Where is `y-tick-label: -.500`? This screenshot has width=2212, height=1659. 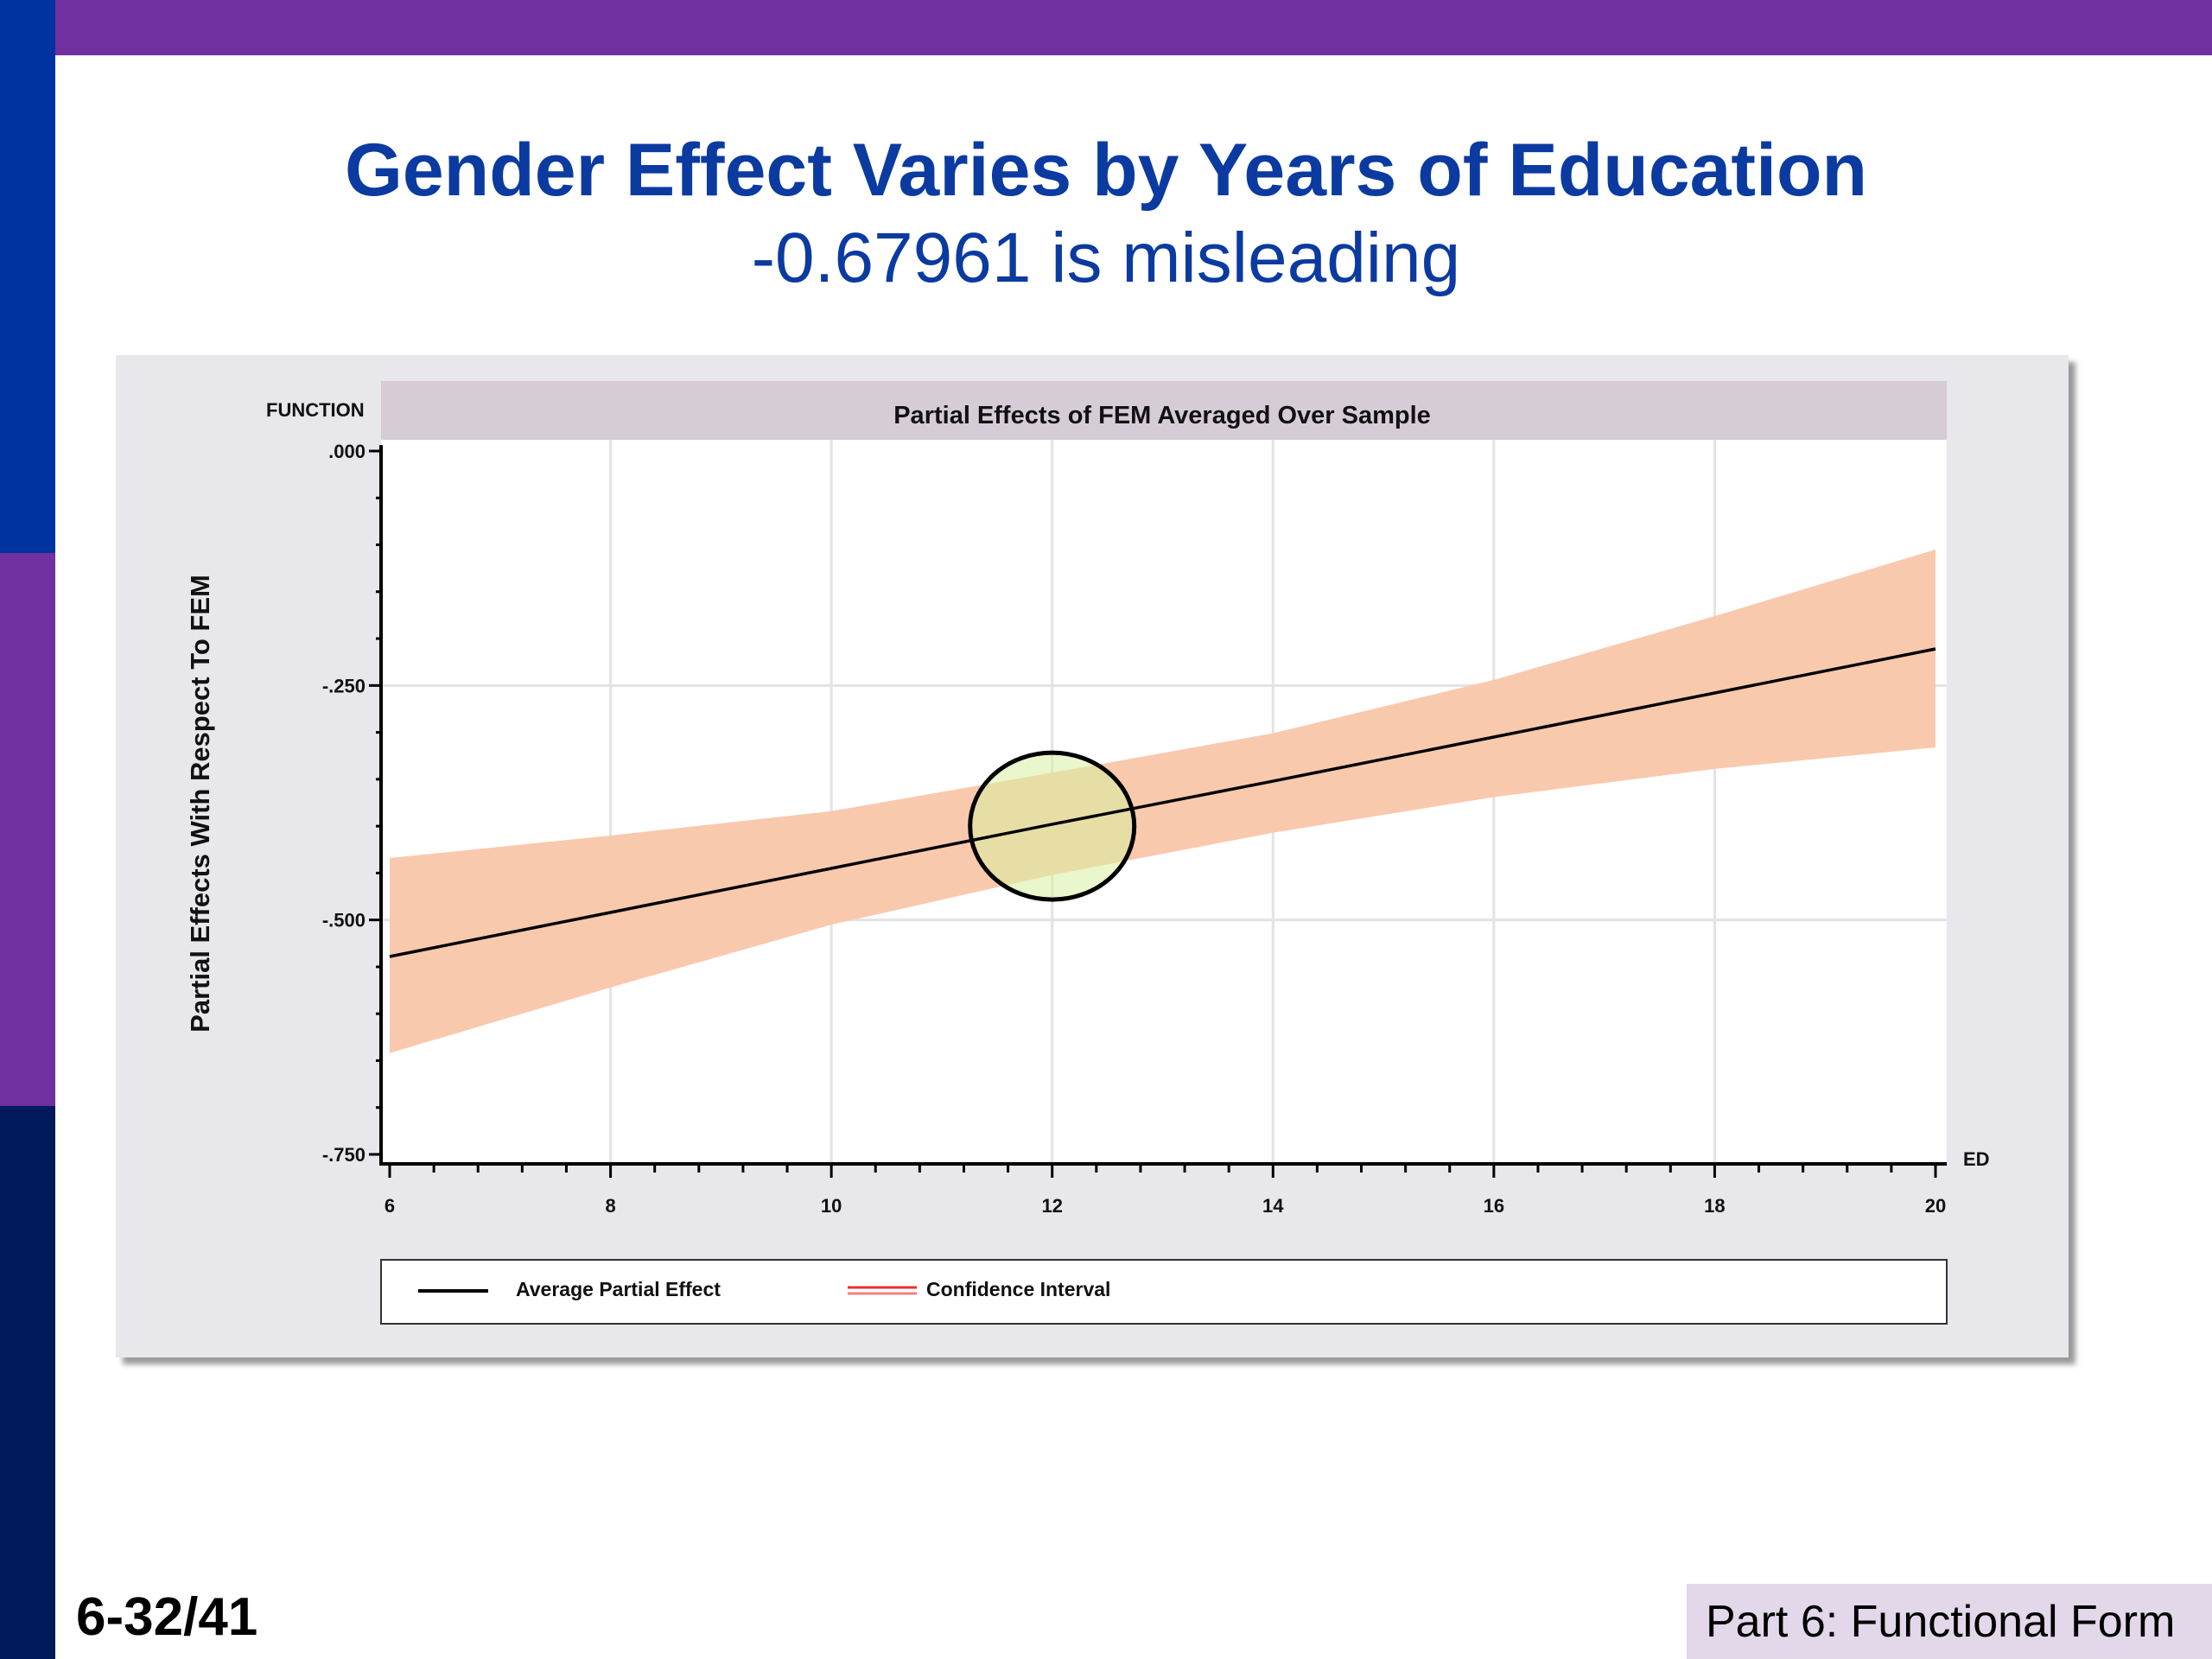 y-tick-label: -.500 is located at coordinates (343, 920).